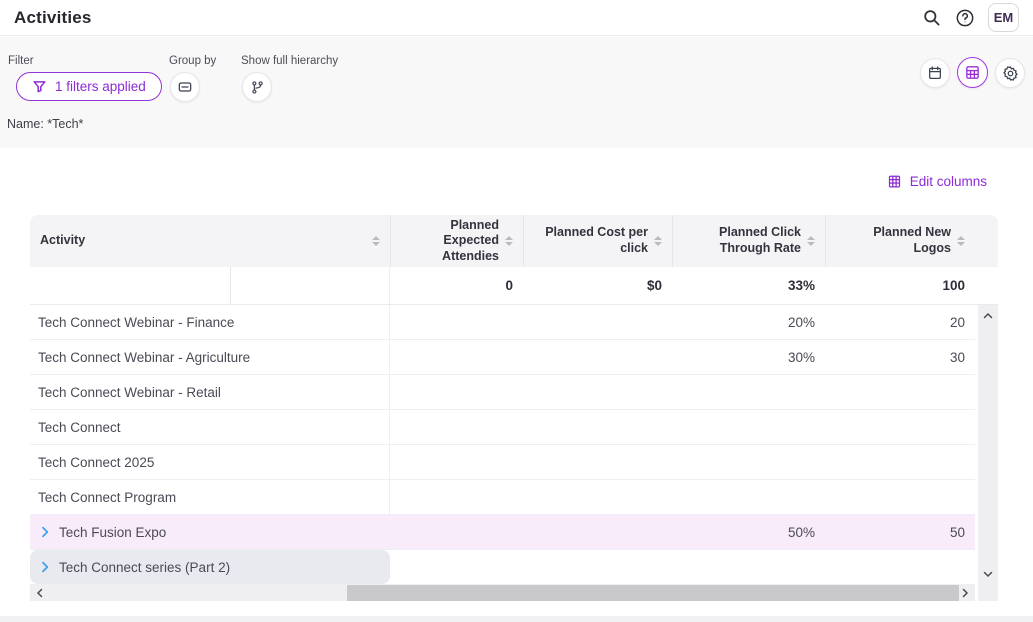  I want to click on activity-cell: Tech Connect Webinar - Retail, so click(210, 392).